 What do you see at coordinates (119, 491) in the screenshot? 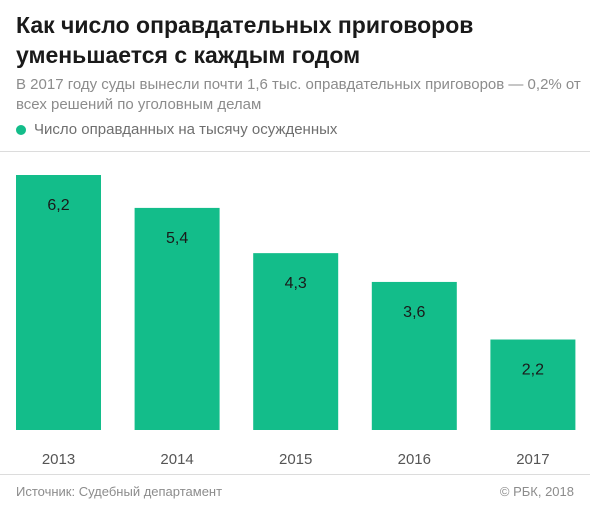
I see `source-note: Источник: Судебный департамент` at bounding box center [119, 491].